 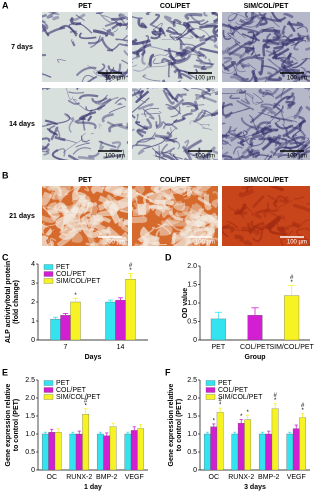 I want to click on column-header: COL/PET, so click(x=175, y=6).